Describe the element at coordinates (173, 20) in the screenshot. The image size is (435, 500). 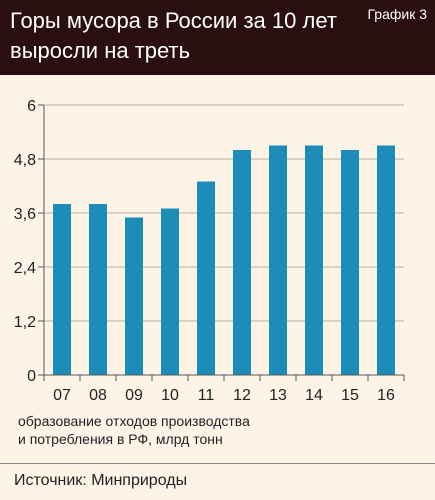
I see `chart-title-line-1: Горы мусора в России за 10 лет` at that location.